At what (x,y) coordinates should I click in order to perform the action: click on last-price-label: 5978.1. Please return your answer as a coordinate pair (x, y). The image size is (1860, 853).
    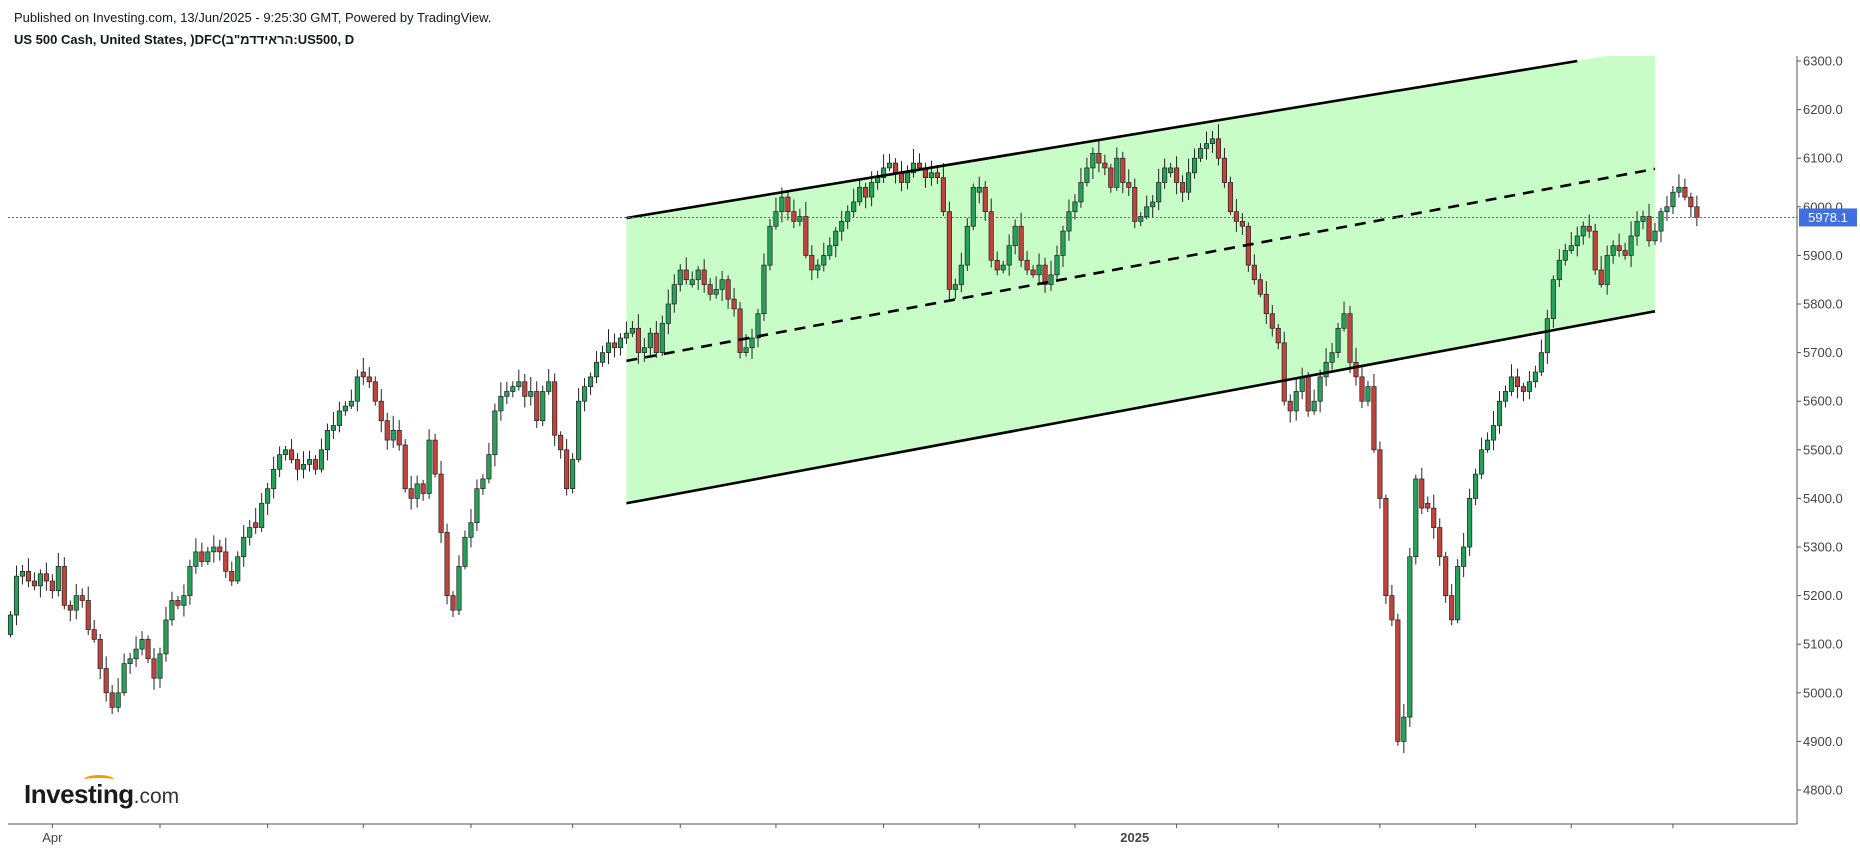
    Looking at the image, I should click on (1828, 217).